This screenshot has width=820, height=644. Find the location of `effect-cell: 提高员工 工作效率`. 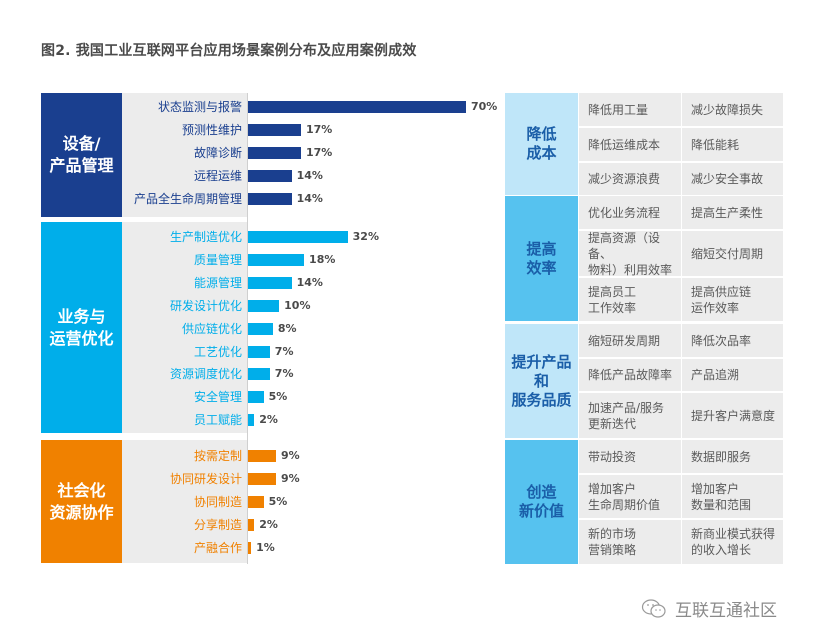

effect-cell: 提高员工 工作效率 is located at coordinates (630, 299).